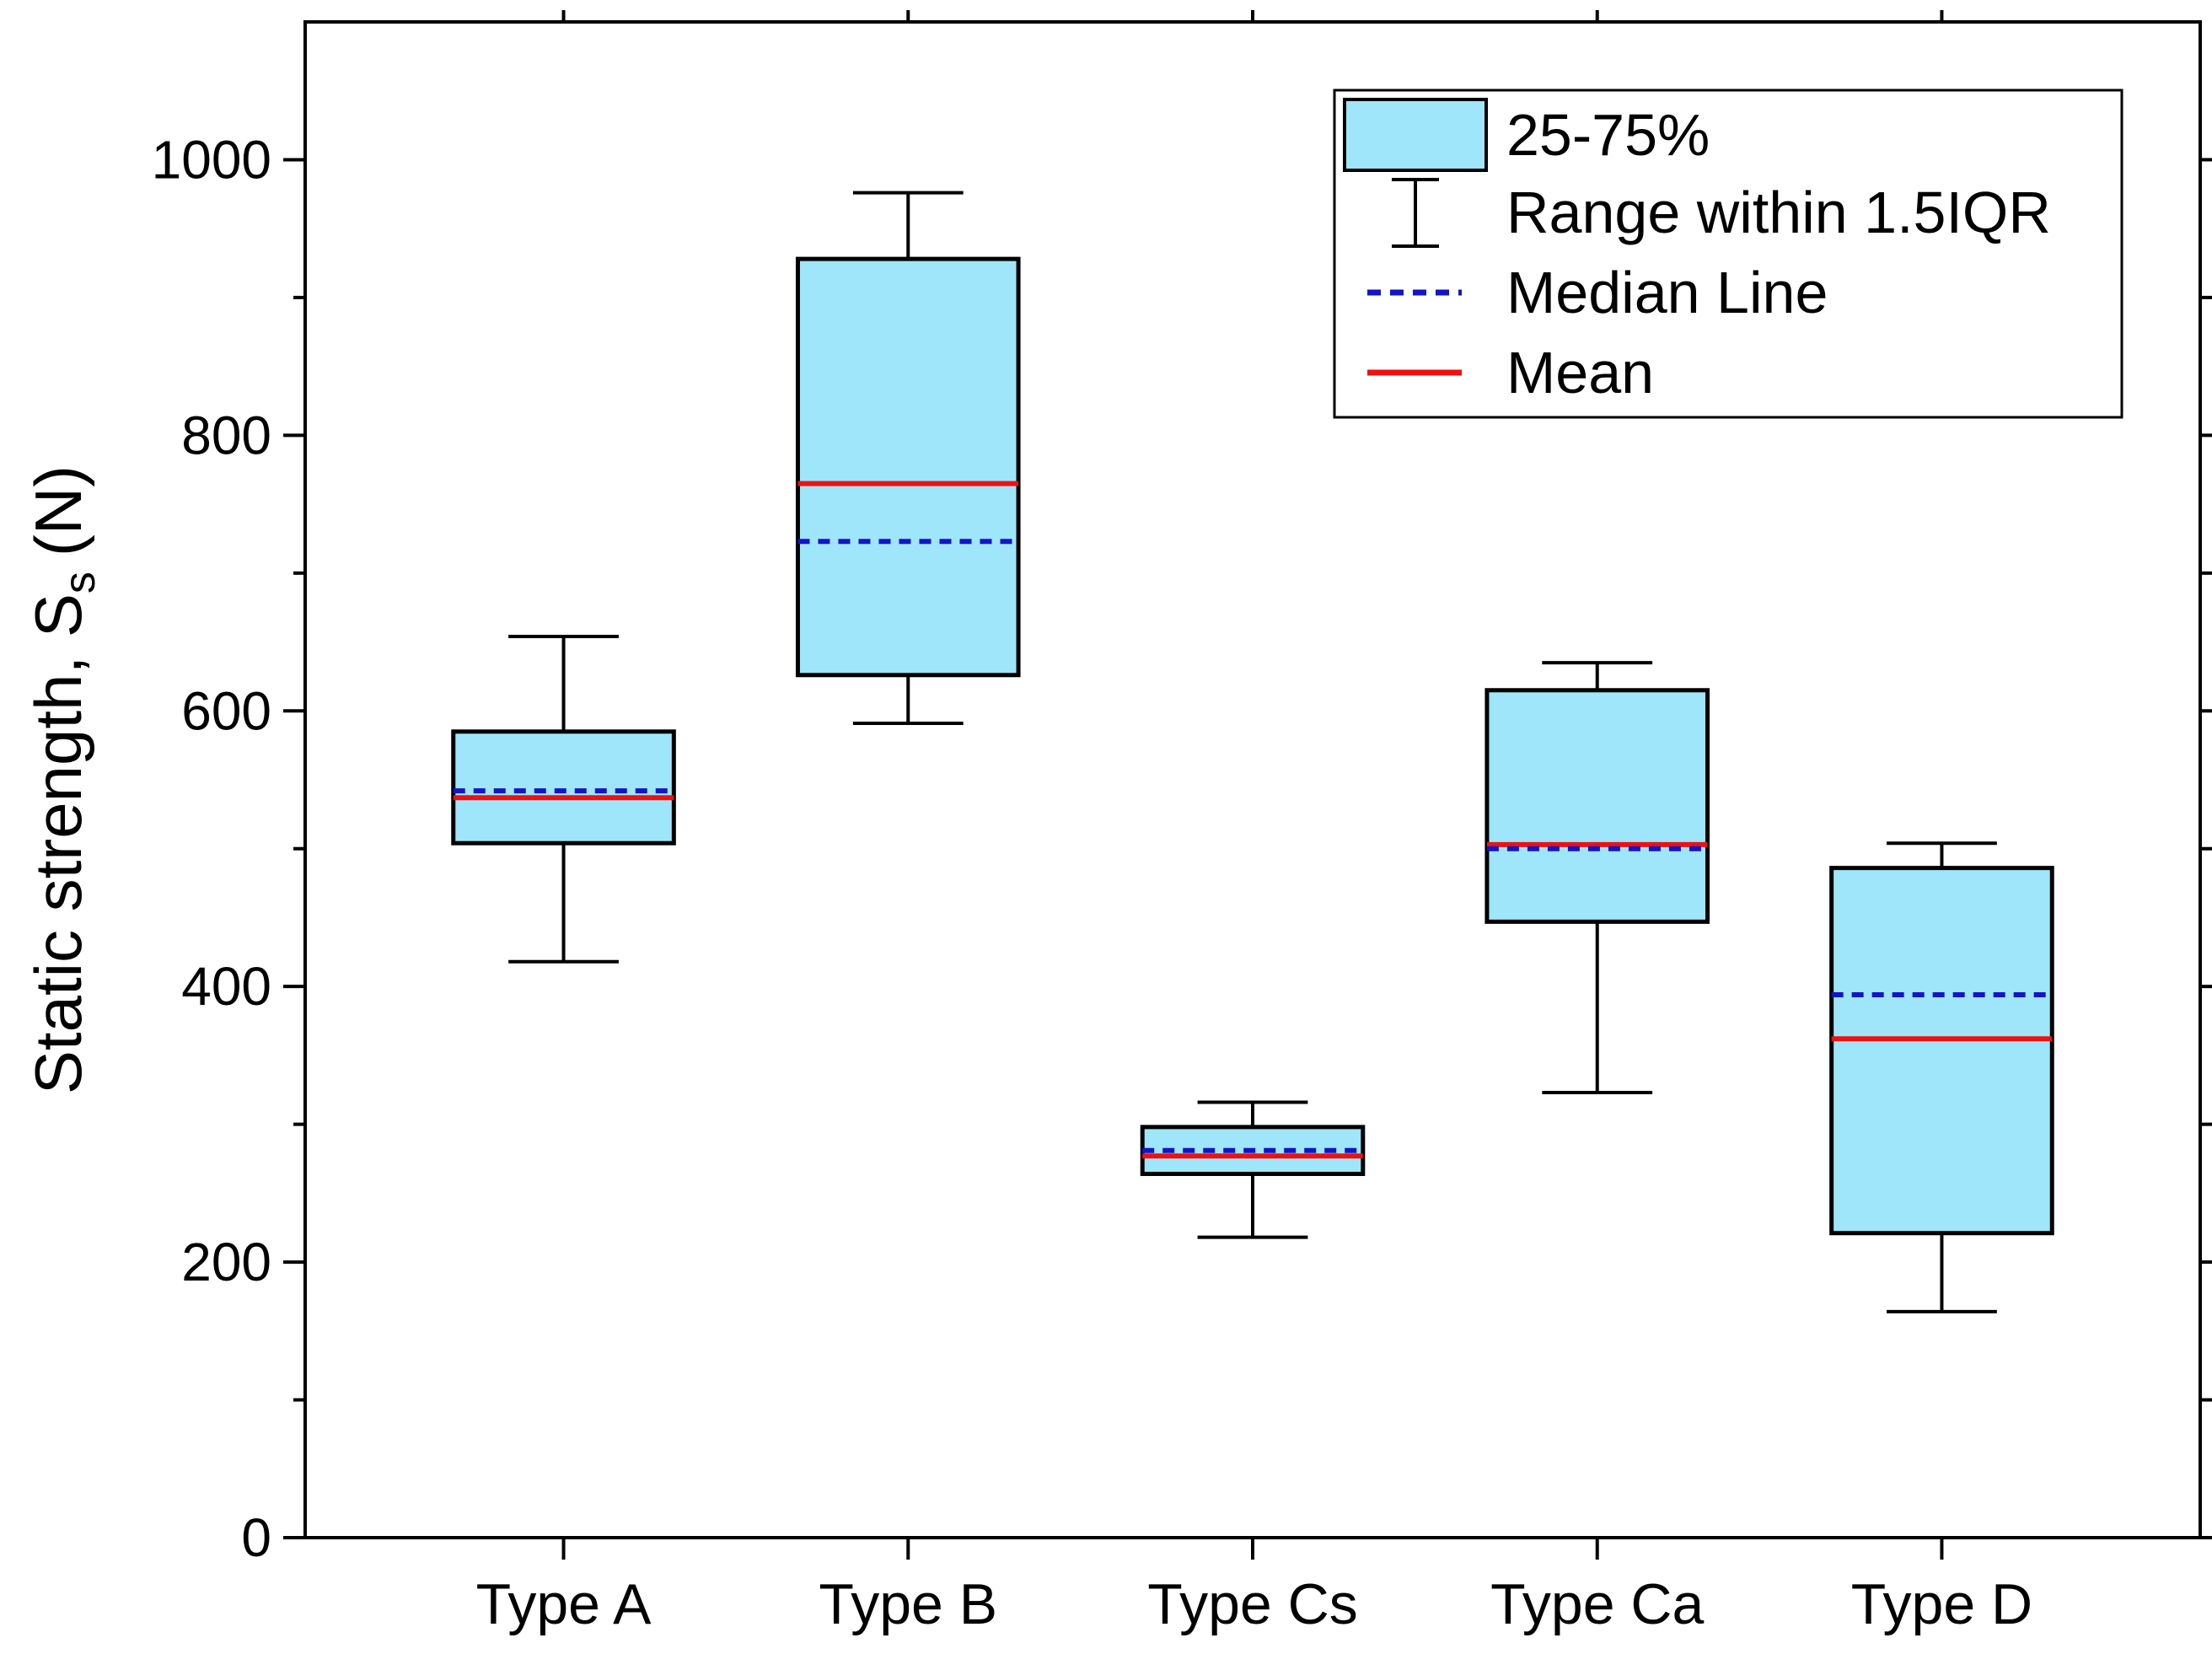 This screenshot has width=2212, height=1654. I want to click on y-tick-label-800: 800, so click(226, 435).